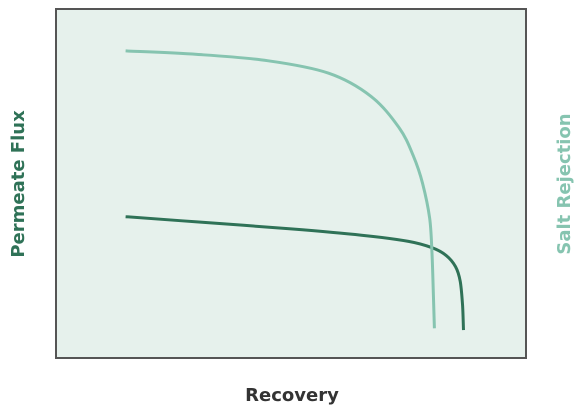 The width and height of the screenshot is (574, 408). I want to click on y-axis-label-left: Permeate Flux, so click(18, 184).